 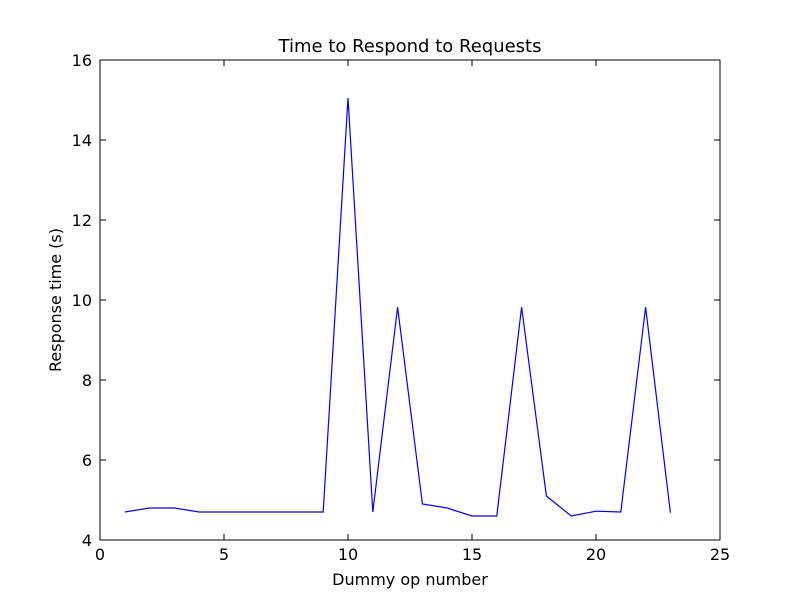 I want to click on x-tick-label: 5, so click(x=224, y=554).